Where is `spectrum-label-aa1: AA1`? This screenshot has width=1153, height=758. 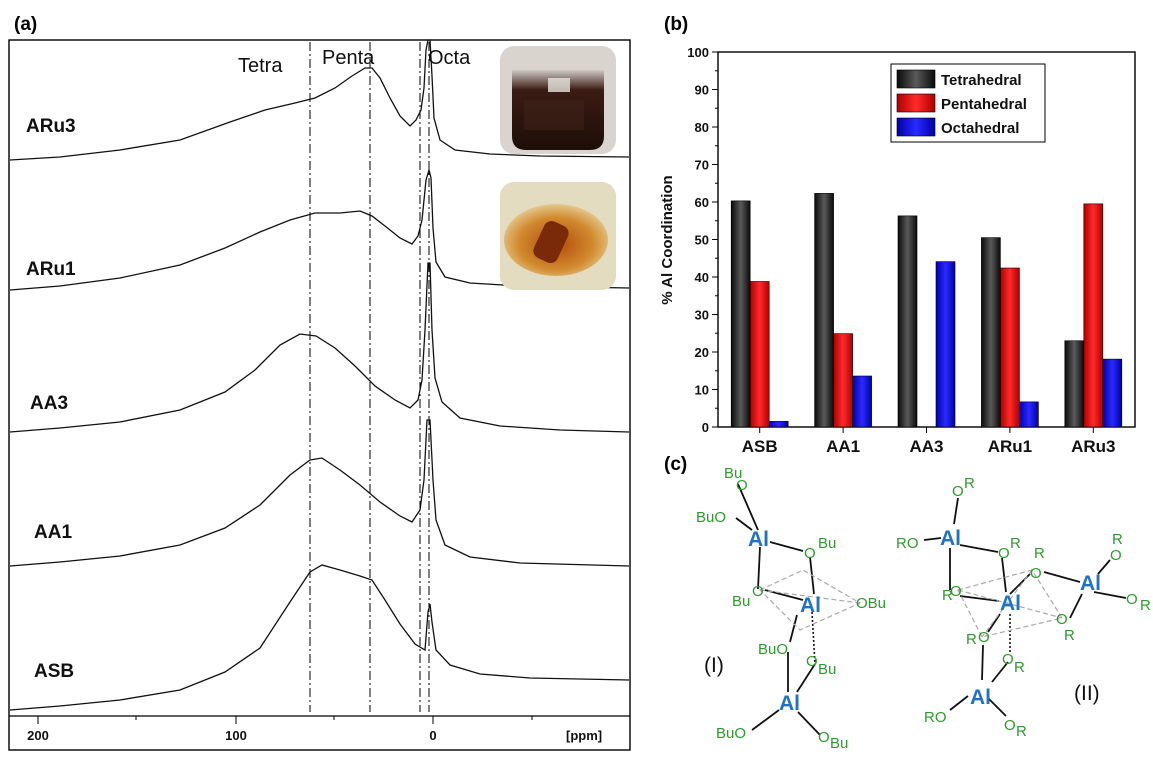 spectrum-label-aa1: AA1 is located at coordinates (53, 532).